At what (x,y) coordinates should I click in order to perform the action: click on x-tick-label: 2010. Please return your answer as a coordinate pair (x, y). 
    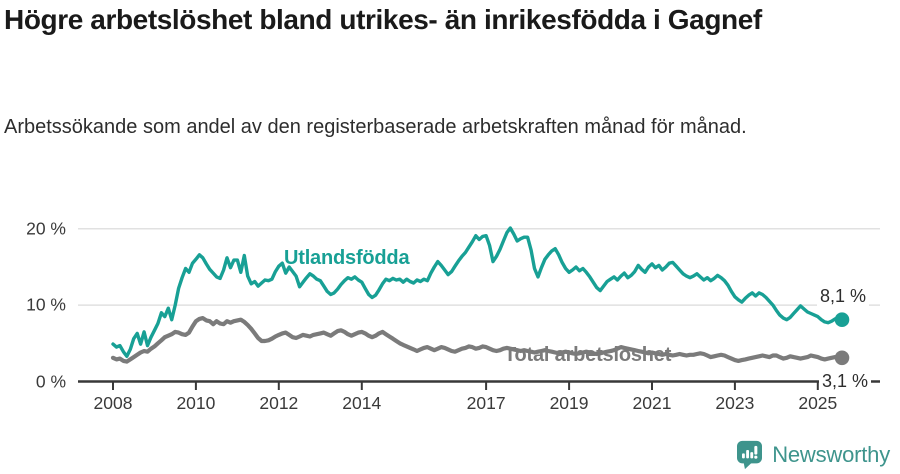
    Looking at the image, I should click on (196, 403).